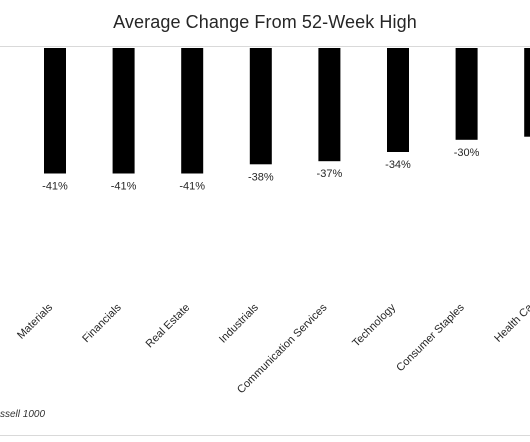  Describe the element at coordinates (192, 111) in the screenshot. I see `bar-real-estate` at that location.